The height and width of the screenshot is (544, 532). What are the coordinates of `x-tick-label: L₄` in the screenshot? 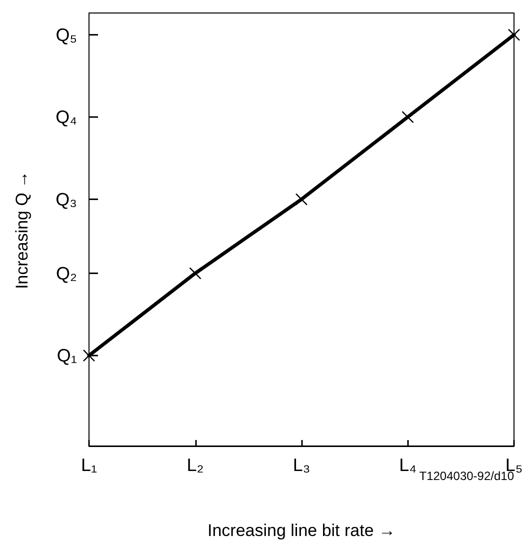 It's located at (407, 465).